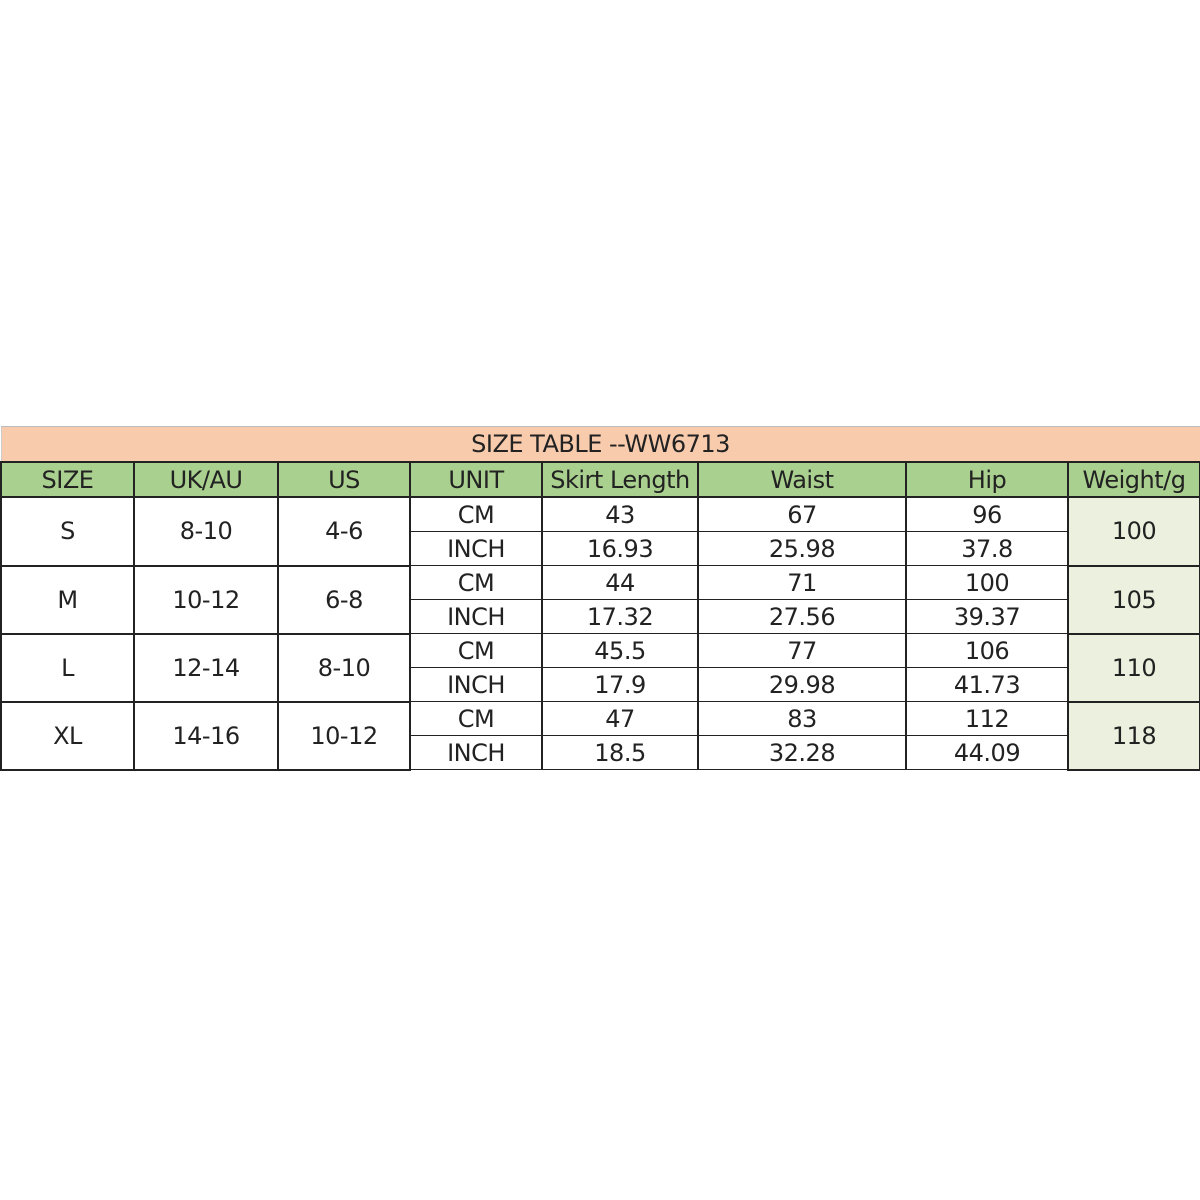 This screenshot has height=1200, width=1200. Describe the element at coordinates (1133, 599) in the screenshot. I see `weight-cell: 105` at that location.